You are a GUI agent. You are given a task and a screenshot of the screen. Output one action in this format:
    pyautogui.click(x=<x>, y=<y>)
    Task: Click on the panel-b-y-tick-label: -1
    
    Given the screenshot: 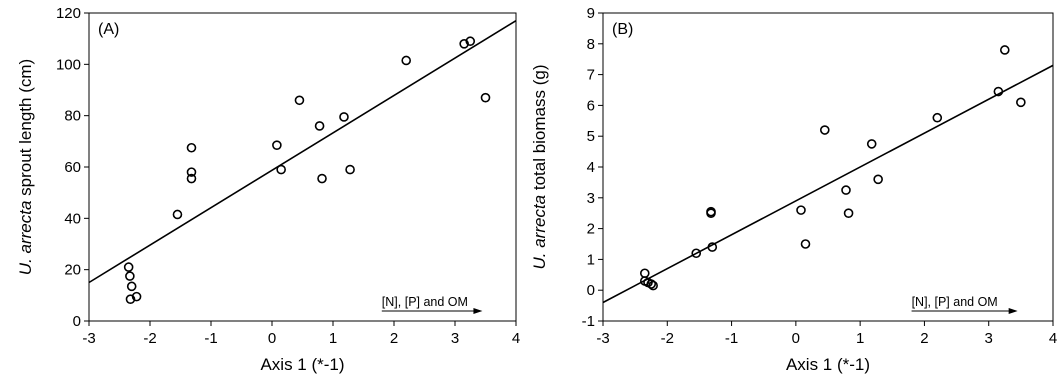 What is the action you would take?
    pyautogui.click(x=588, y=321)
    